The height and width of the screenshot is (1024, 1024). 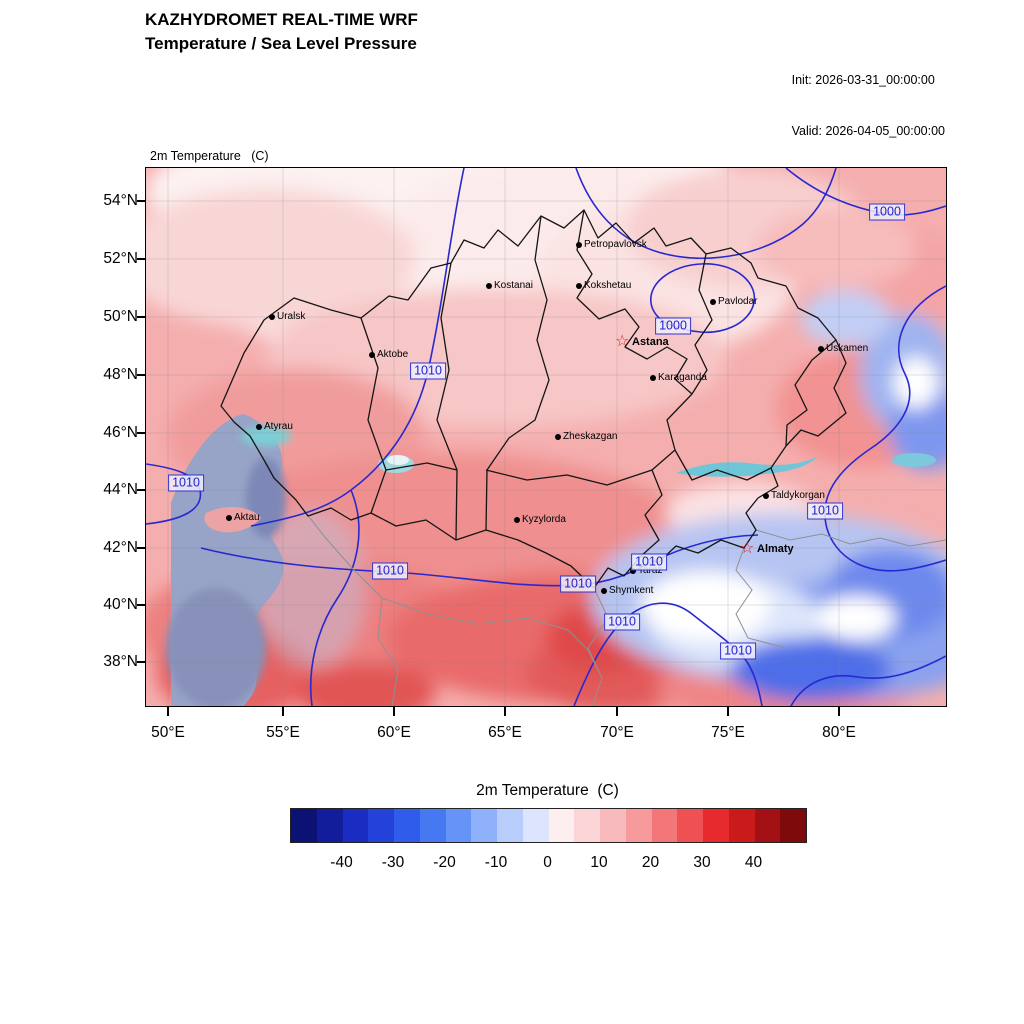 What do you see at coordinates (120, 547) in the screenshot?
I see `lat-tick-label: 42°N` at bounding box center [120, 547].